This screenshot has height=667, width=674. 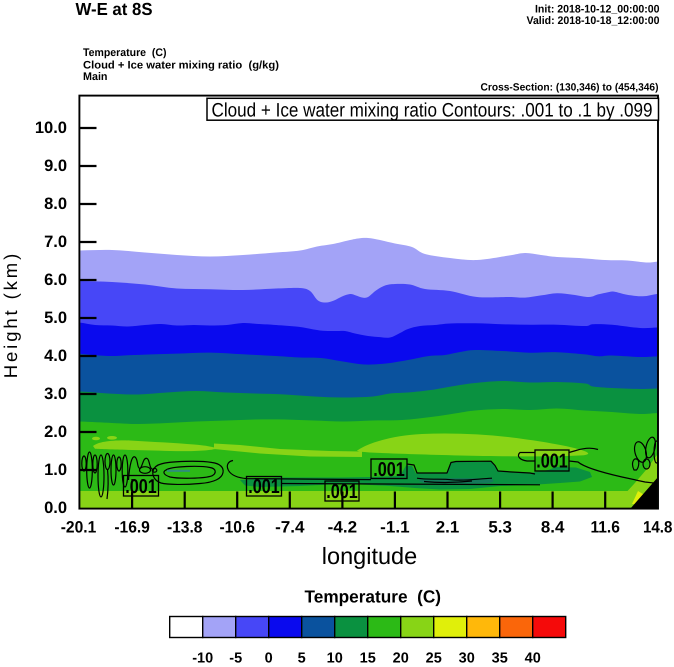 I want to click on svg-text: 1.0, so click(x=55, y=470).